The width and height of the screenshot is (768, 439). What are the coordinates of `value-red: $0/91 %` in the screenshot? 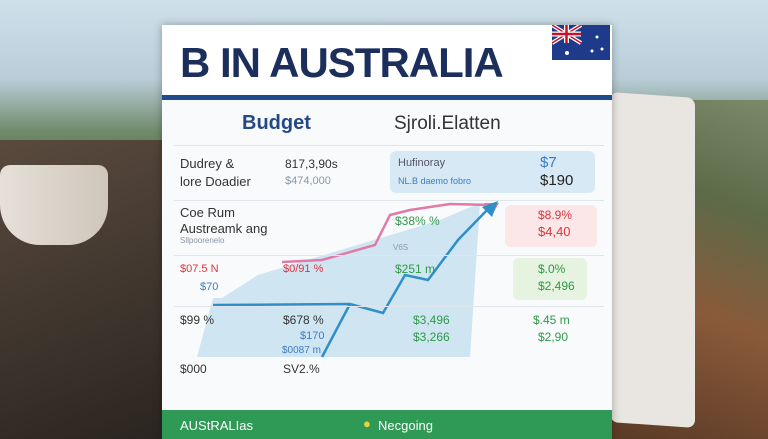 It's located at (303, 269).